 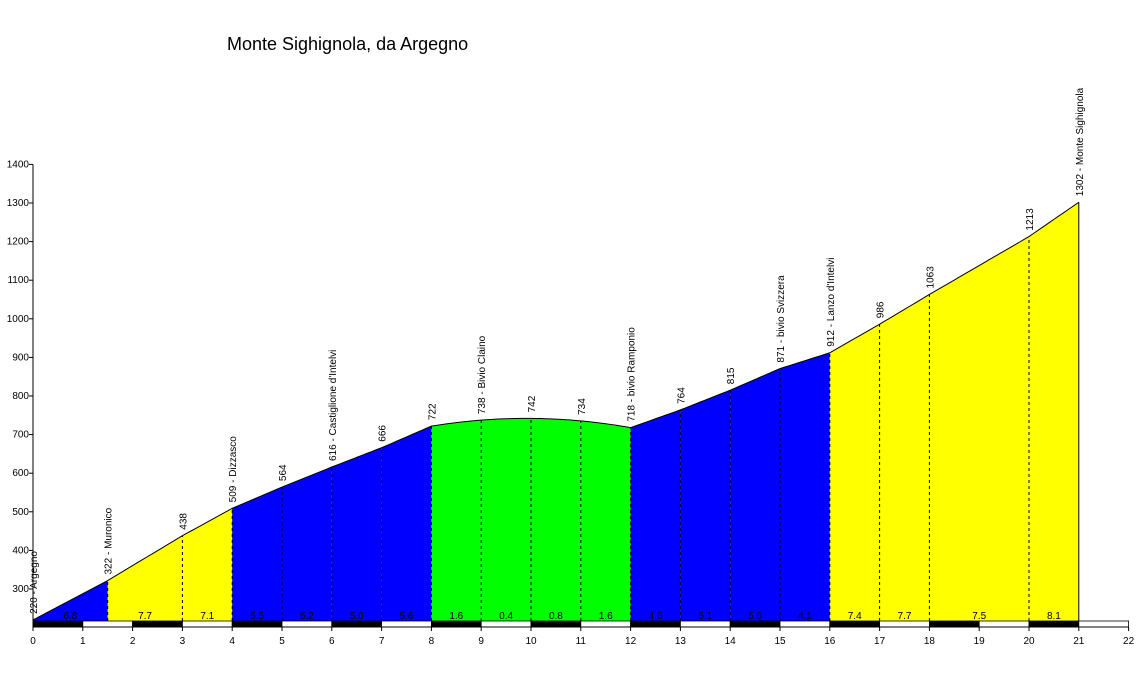 I want to click on elevation-label: 438, so click(x=183, y=521).